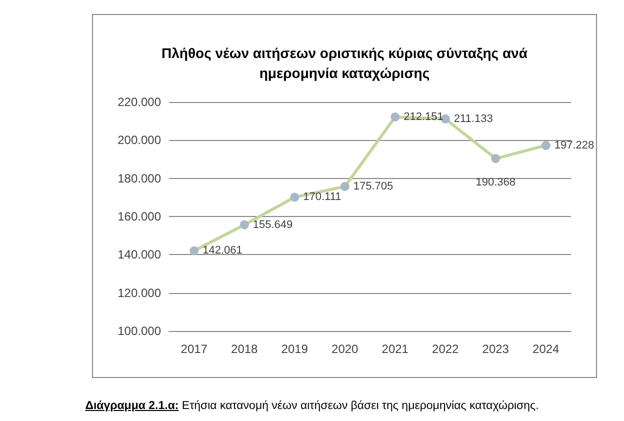 The height and width of the screenshot is (421, 624). What do you see at coordinates (194, 349) in the screenshot?
I see `x-tick-label: 2017` at bounding box center [194, 349].